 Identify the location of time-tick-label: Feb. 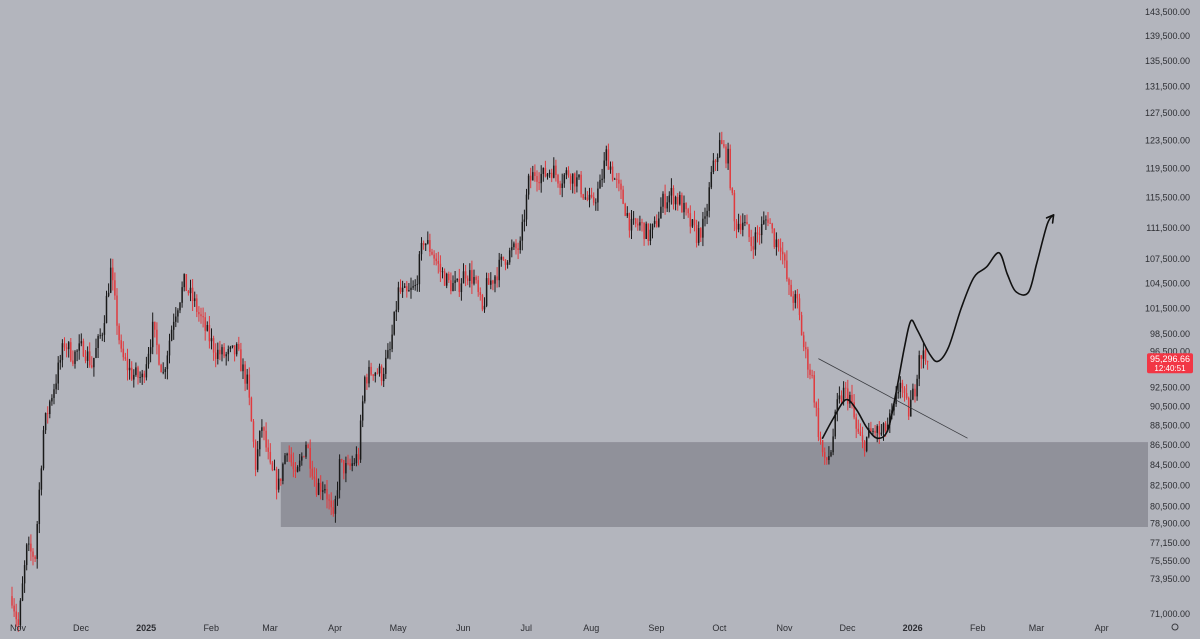
(978, 628).